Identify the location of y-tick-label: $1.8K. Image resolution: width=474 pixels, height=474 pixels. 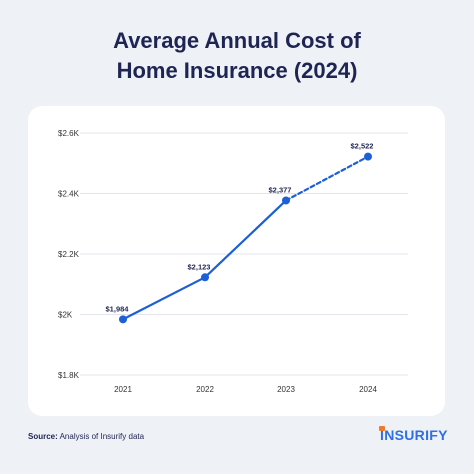
(69, 375).